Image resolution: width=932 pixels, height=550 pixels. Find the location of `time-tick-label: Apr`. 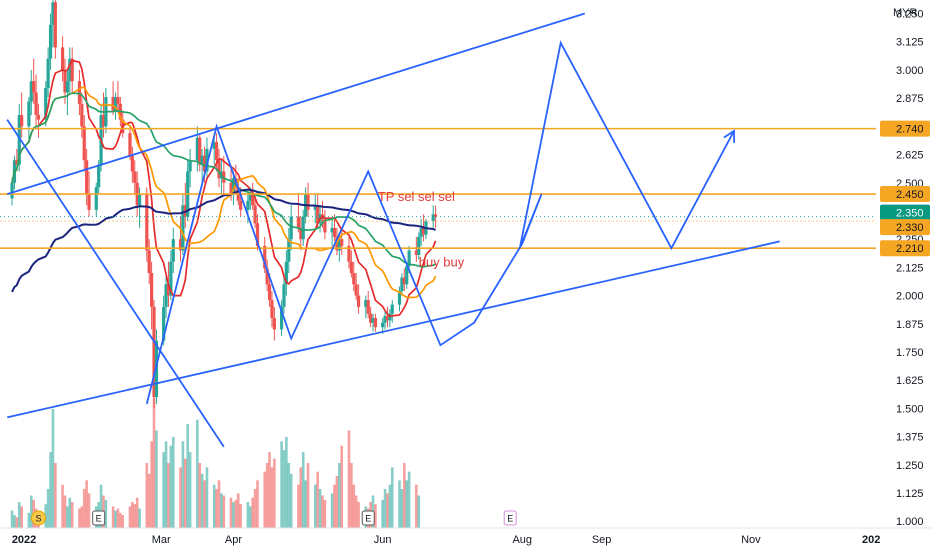

time-tick-label: Apr is located at coordinates (233, 540).